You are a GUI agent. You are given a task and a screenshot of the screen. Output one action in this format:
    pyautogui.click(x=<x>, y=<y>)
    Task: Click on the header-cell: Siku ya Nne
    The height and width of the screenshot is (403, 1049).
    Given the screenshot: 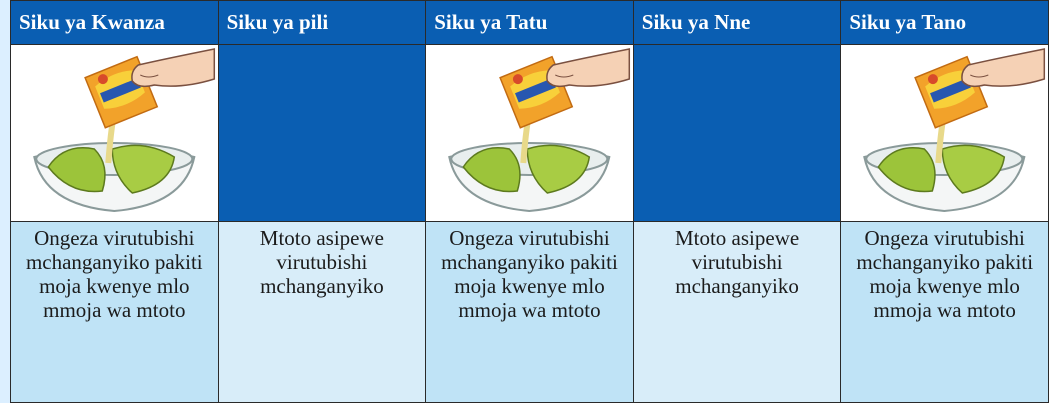 What is the action you would take?
    pyautogui.click(x=737, y=22)
    